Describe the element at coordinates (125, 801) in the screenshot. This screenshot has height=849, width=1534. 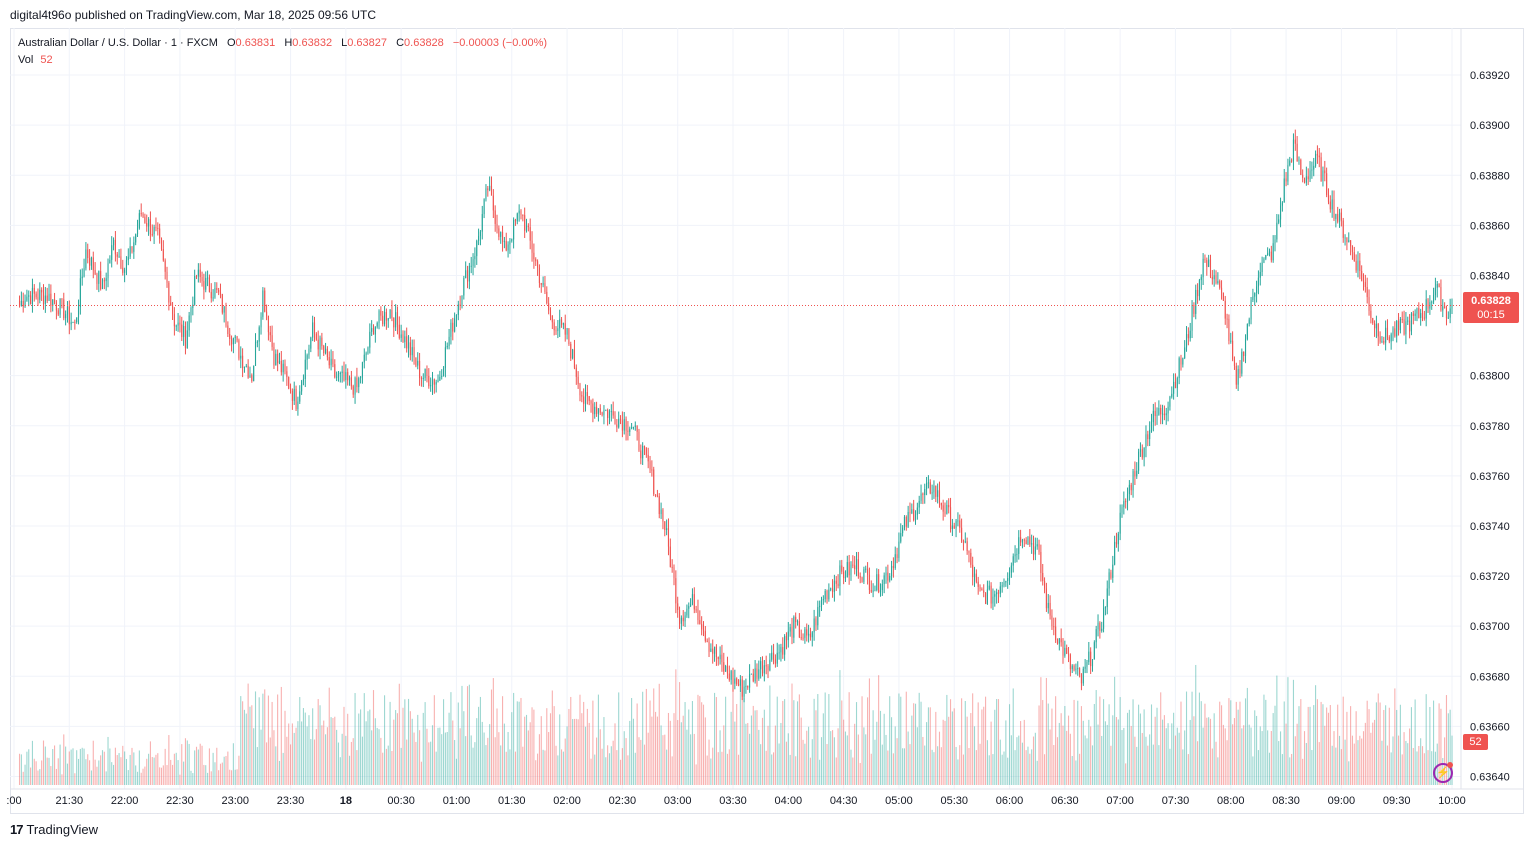
I see `time-tick-label: 22:00` at that location.